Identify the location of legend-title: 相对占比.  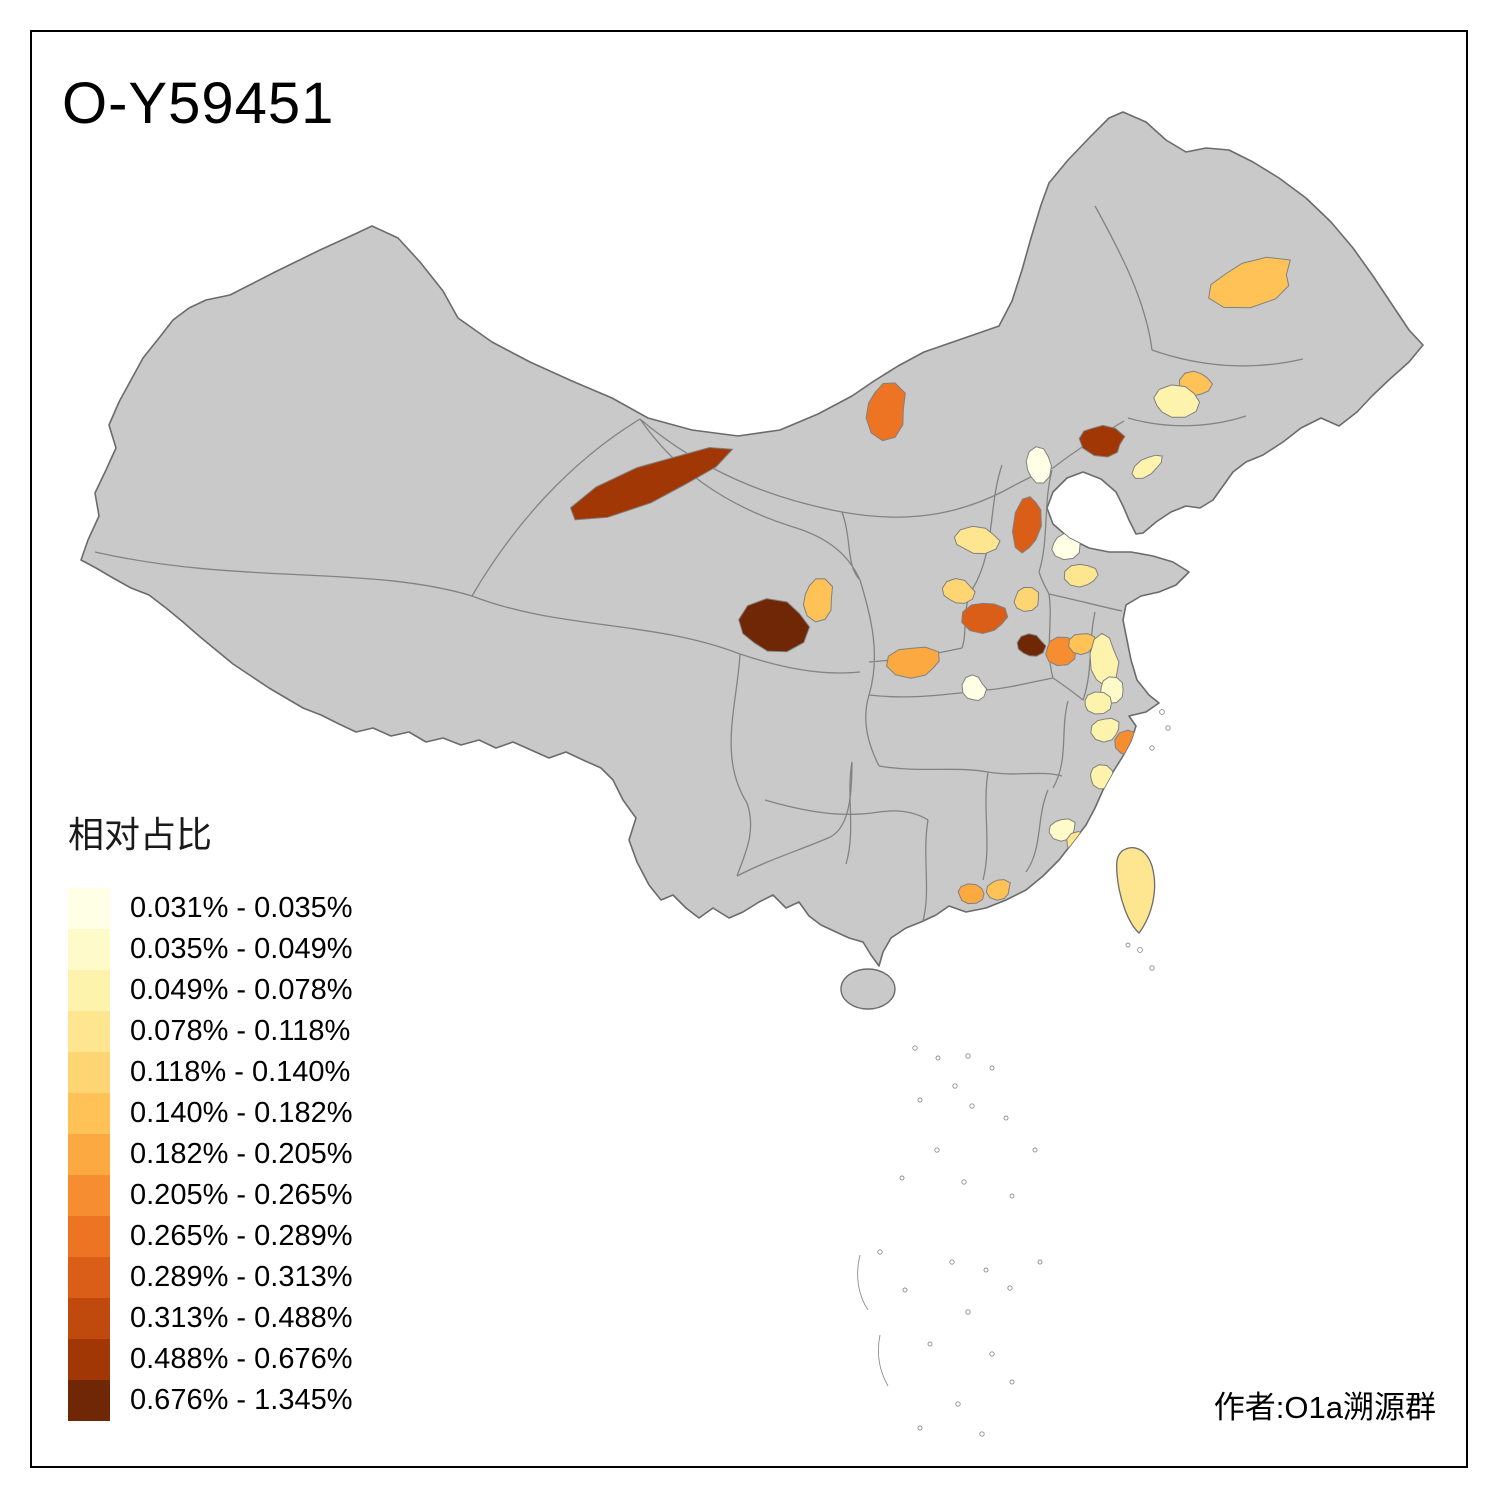
(140, 834).